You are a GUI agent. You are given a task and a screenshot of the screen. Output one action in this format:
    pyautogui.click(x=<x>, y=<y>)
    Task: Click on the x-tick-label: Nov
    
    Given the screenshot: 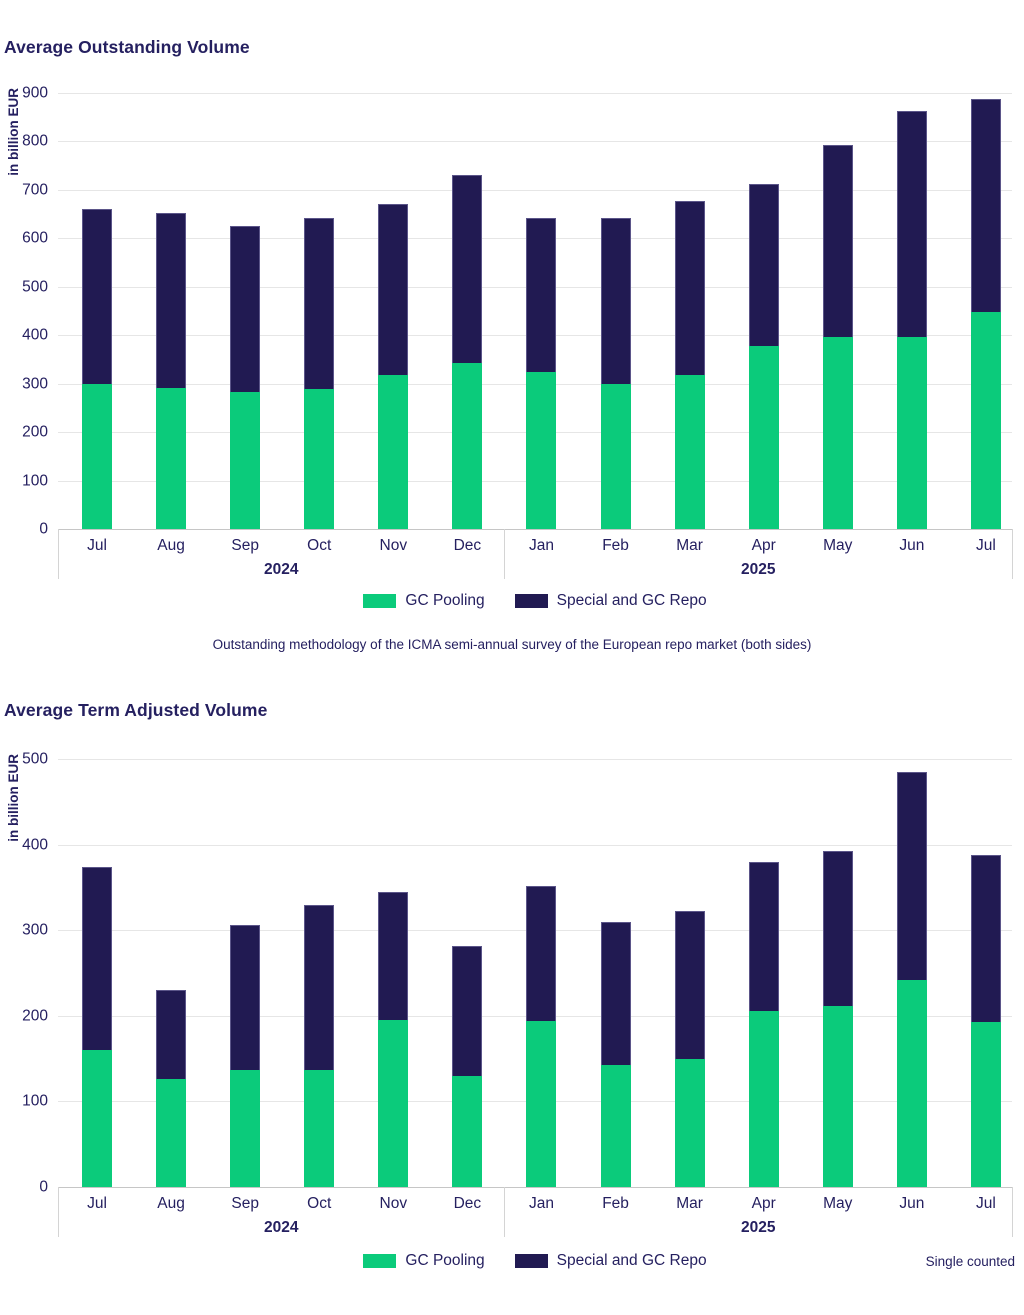 What is the action you would take?
    pyautogui.click(x=393, y=1203)
    